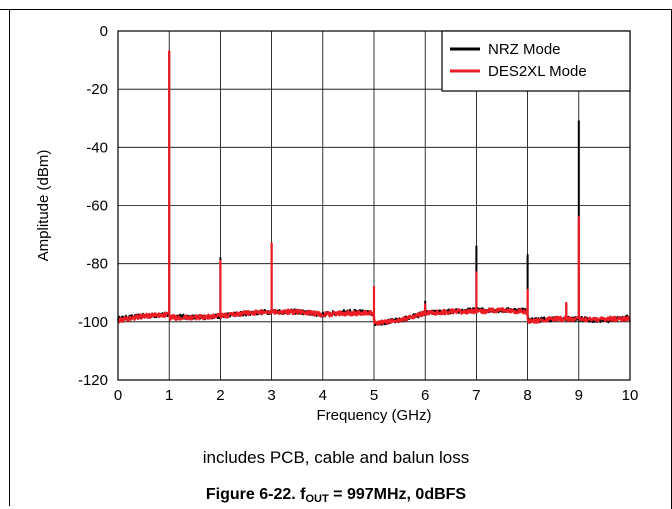 This screenshot has width=672, height=509. I want to click on legend-box, so click(536, 61).